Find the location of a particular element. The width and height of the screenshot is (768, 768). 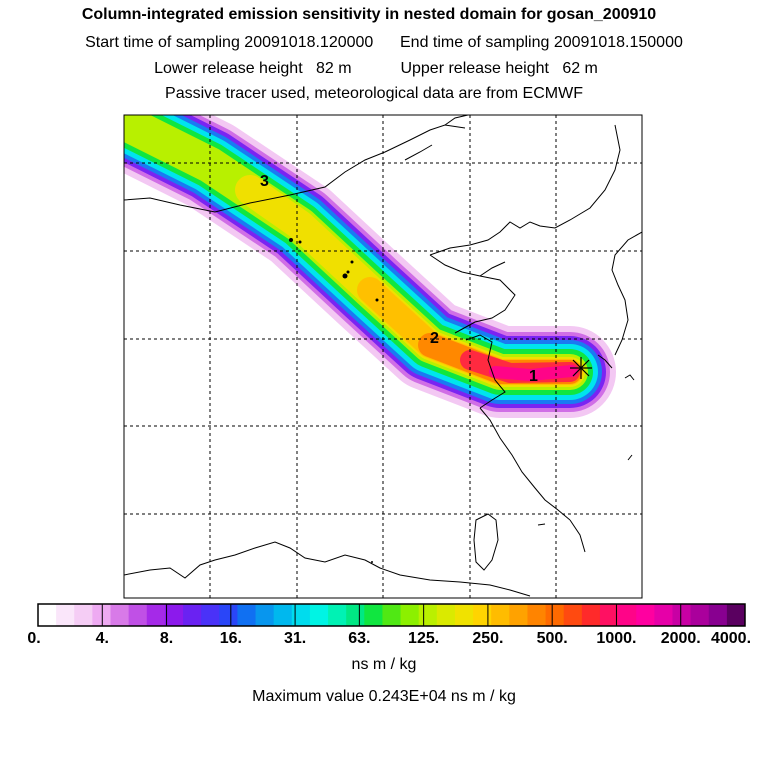

maximum-value-text: Maximum value 0.243E+04 ns m / kg is located at coordinates (384, 696).